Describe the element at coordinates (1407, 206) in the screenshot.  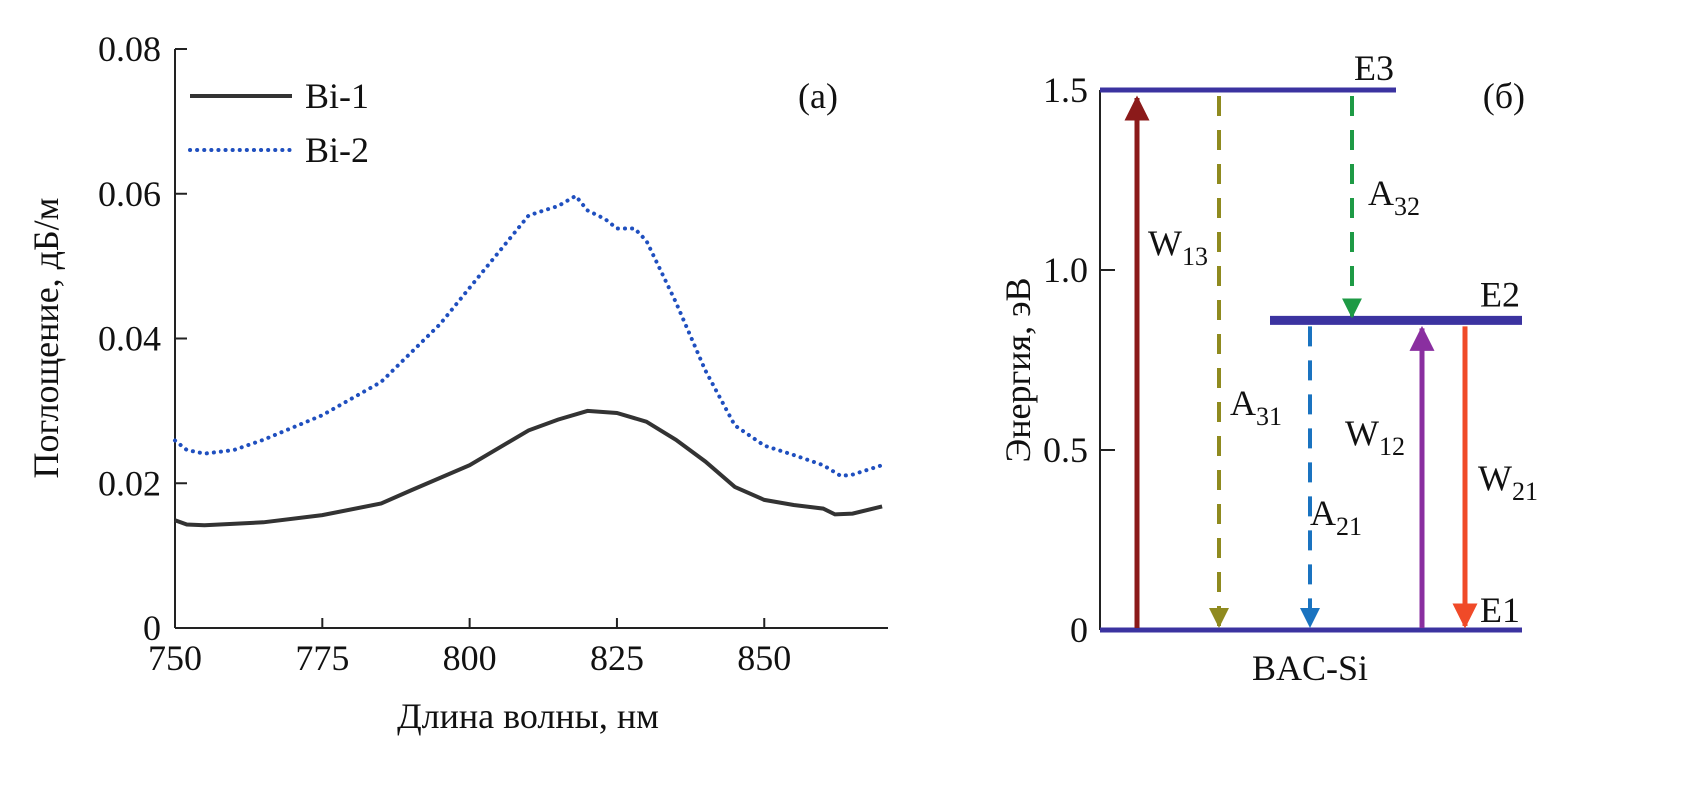
I see `transition-subscript: 32` at that location.